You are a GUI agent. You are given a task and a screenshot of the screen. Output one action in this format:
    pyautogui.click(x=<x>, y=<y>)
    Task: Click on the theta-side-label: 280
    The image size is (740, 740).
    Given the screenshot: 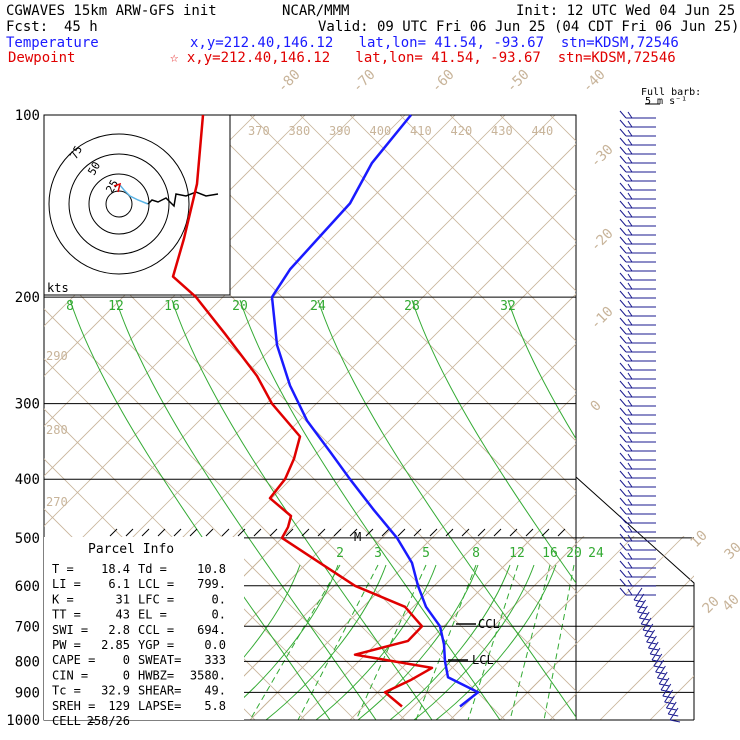 What is the action you would take?
    pyautogui.click(x=57, y=430)
    